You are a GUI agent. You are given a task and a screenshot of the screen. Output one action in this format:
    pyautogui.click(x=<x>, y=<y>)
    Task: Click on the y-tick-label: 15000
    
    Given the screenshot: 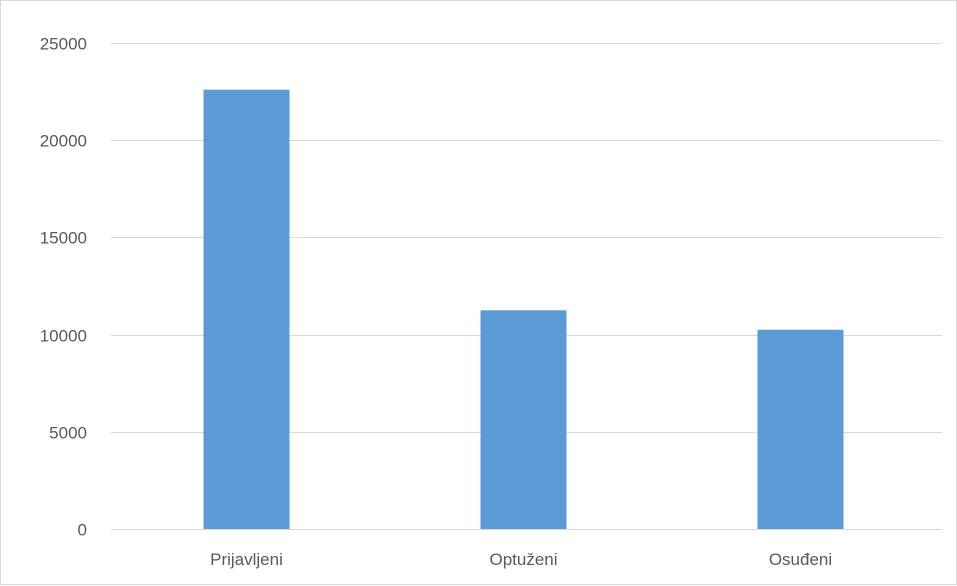 What is the action you would take?
    pyautogui.click(x=63, y=238)
    